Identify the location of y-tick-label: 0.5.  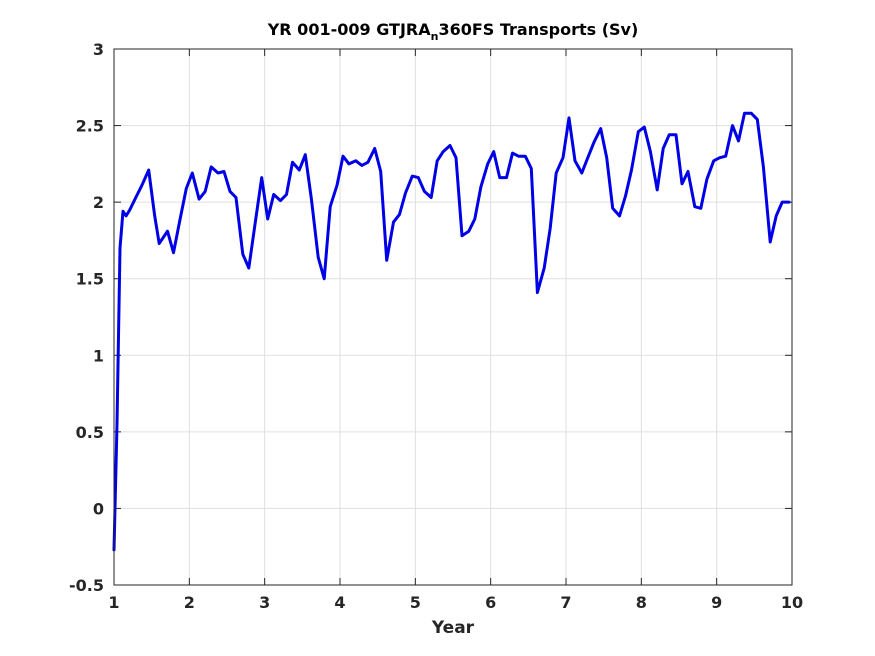
(90, 432).